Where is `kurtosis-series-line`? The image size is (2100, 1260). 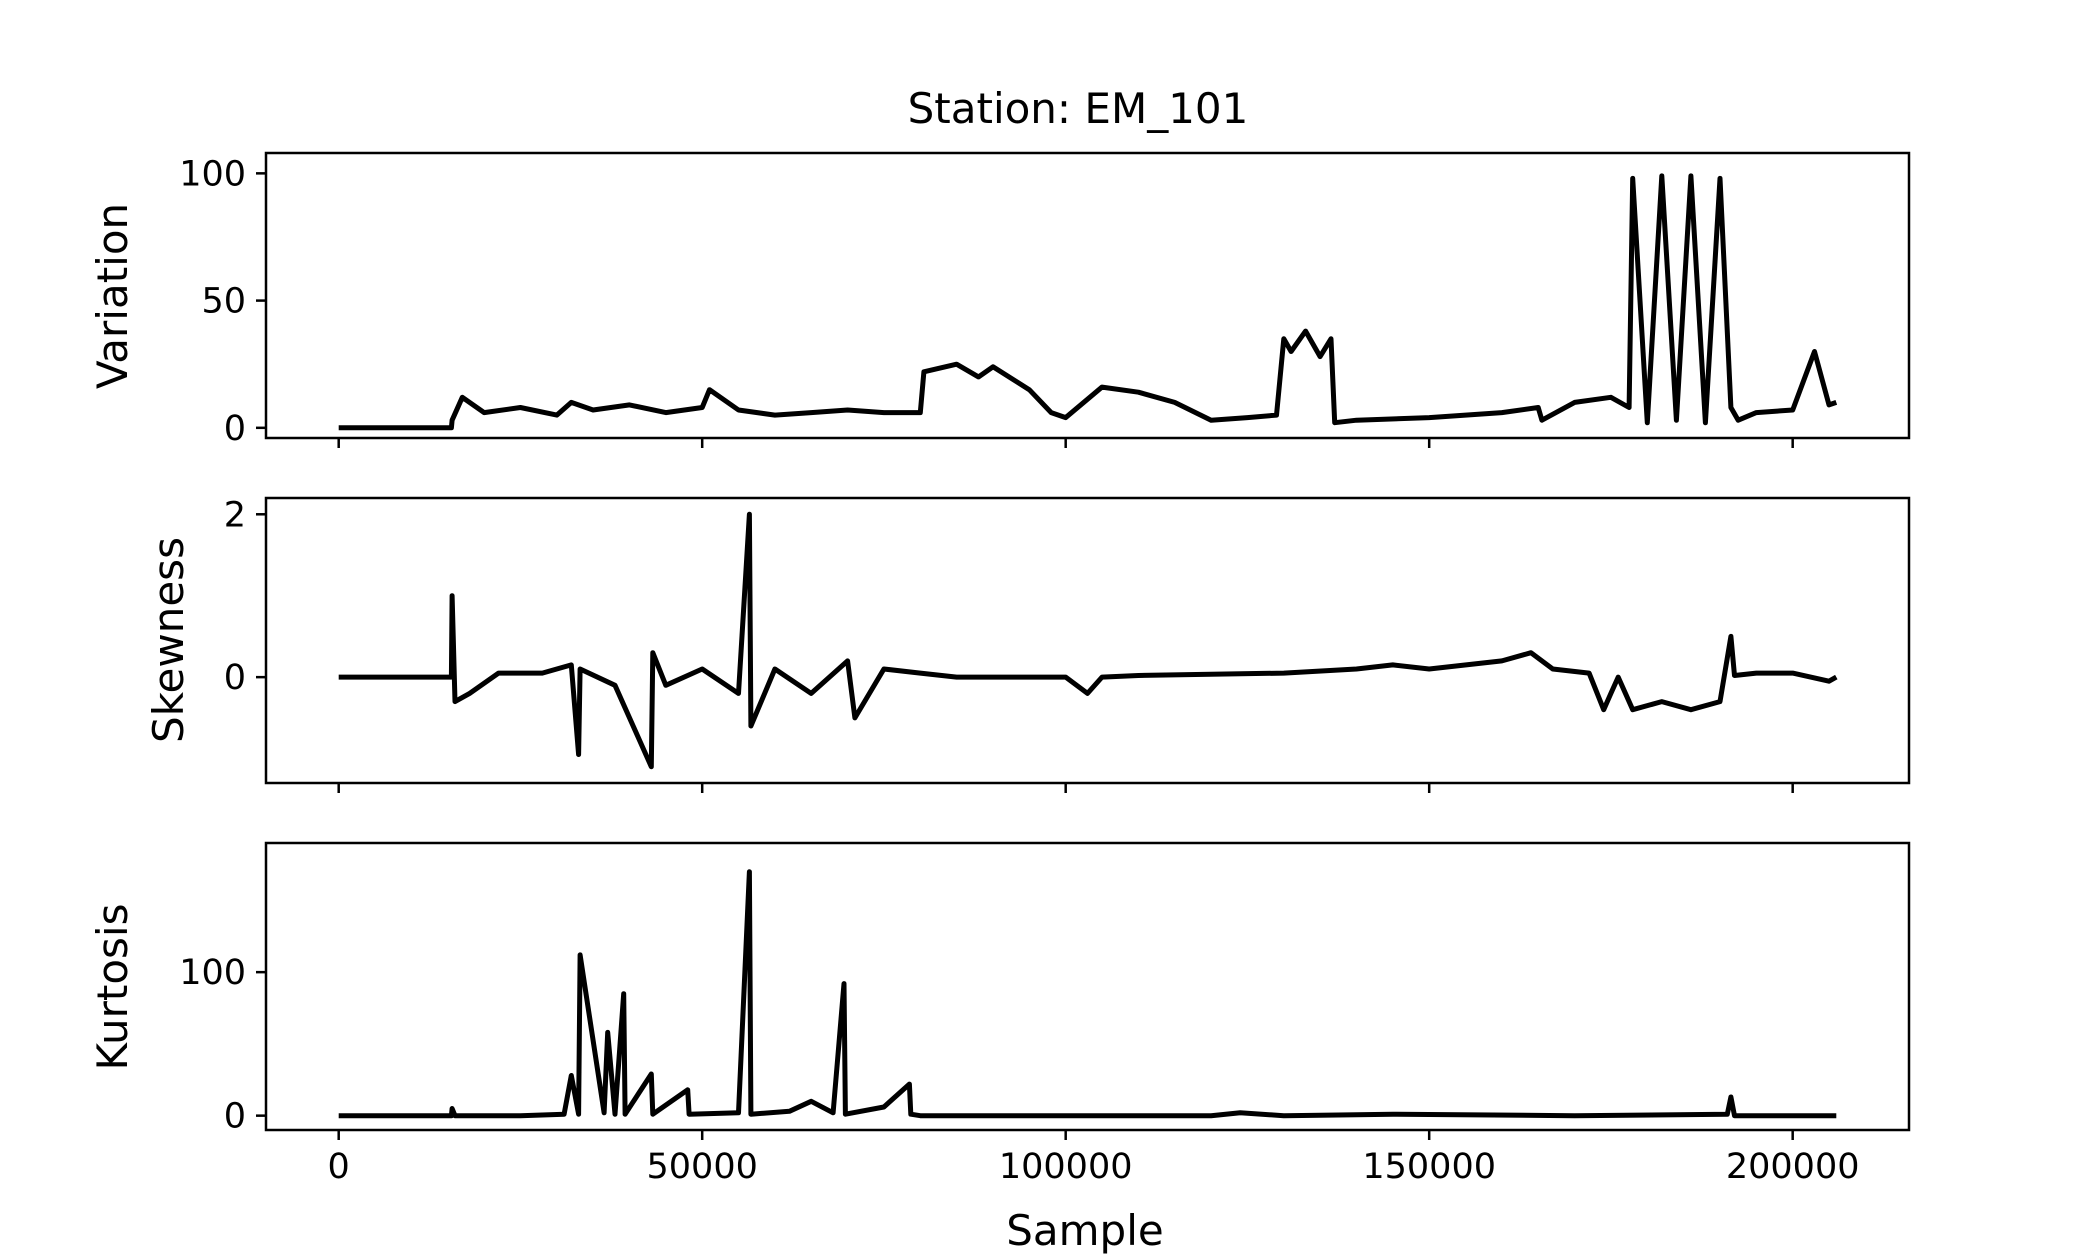 kurtosis-series-line is located at coordinates (1087, 994).